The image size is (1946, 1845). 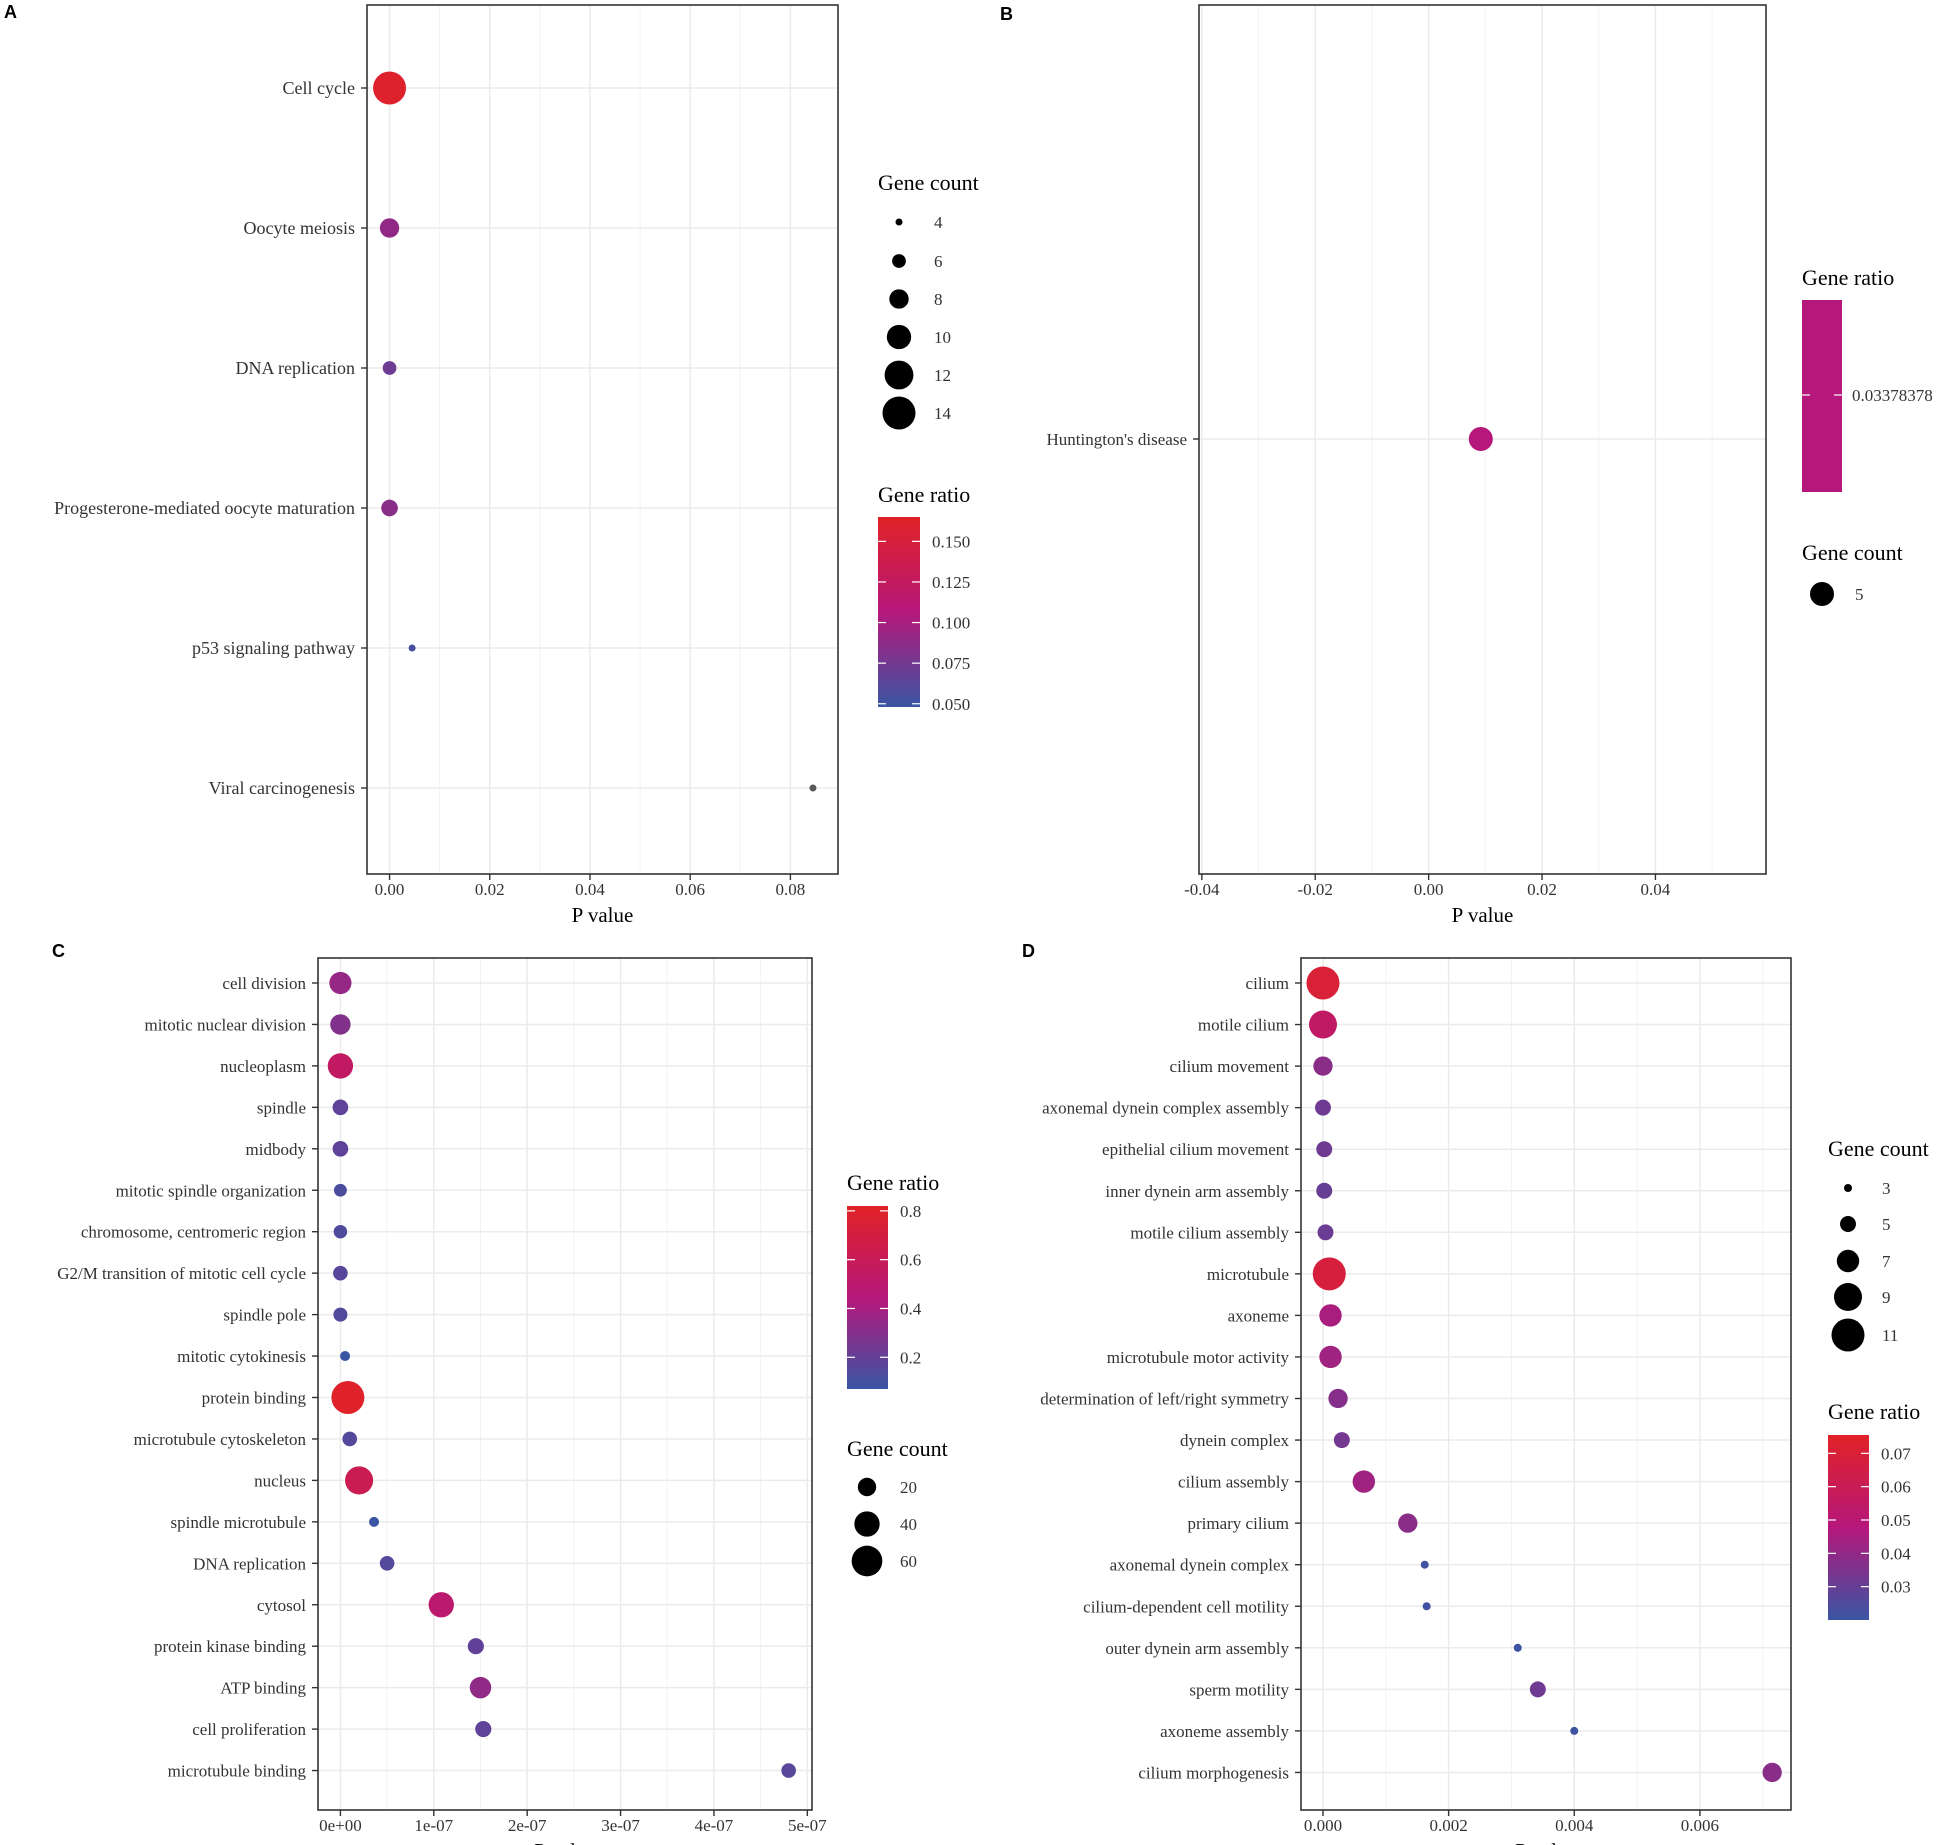 What do you see at coordinates (1117, 439) in the screenshot?
I see `panel-b-ytick-label-huntington-s-disease: Huntington's disease` at bounding box center [1117, 439].